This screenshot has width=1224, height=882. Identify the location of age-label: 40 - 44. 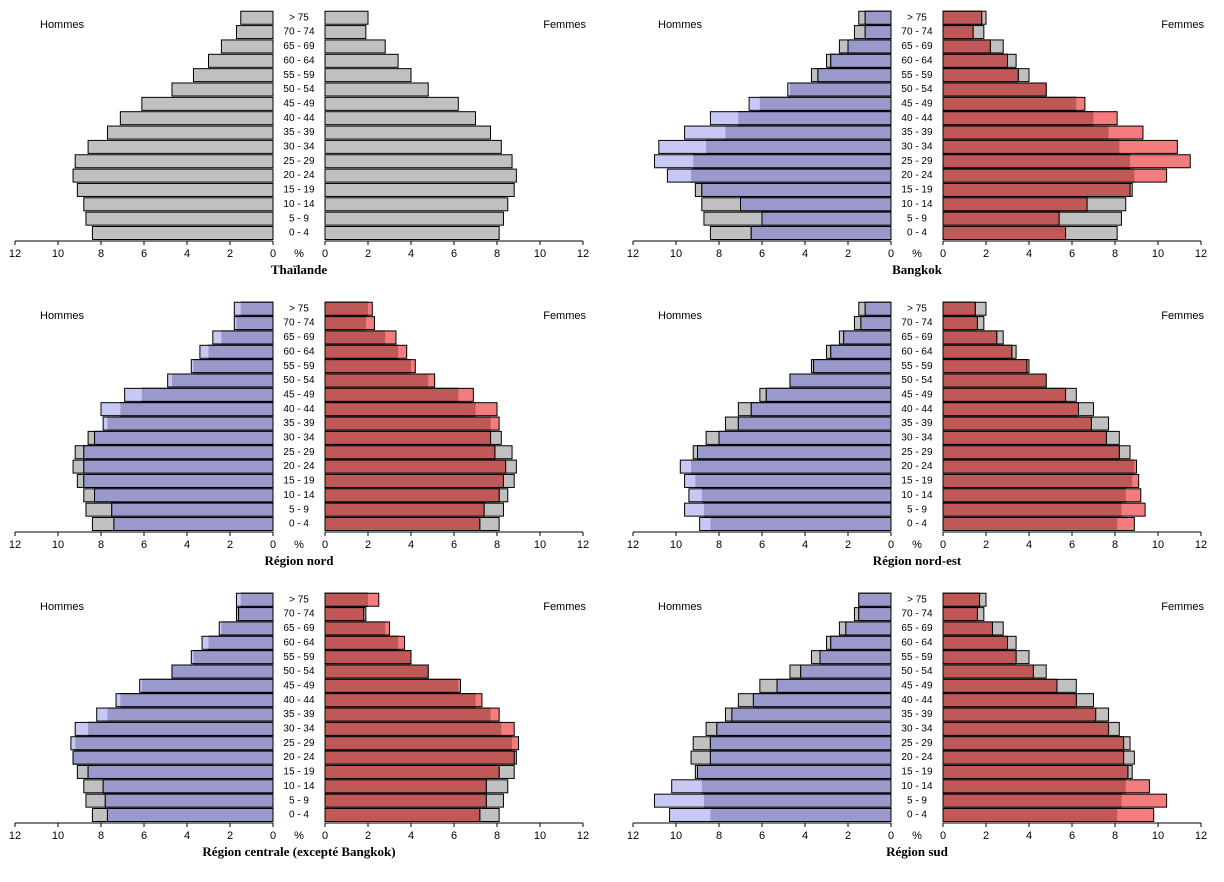
(917, 118).